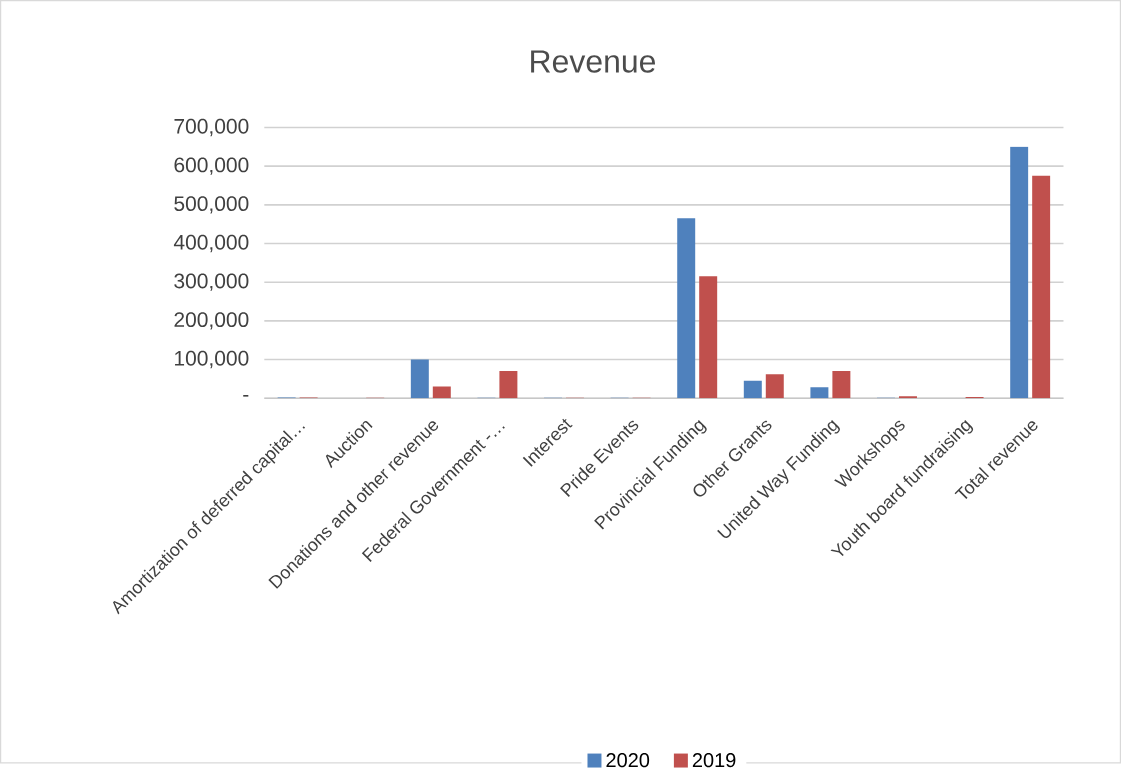 This screenshot has width=1121, height=778. I want to click on y-tick-label: 600,000, so click(211, 166).